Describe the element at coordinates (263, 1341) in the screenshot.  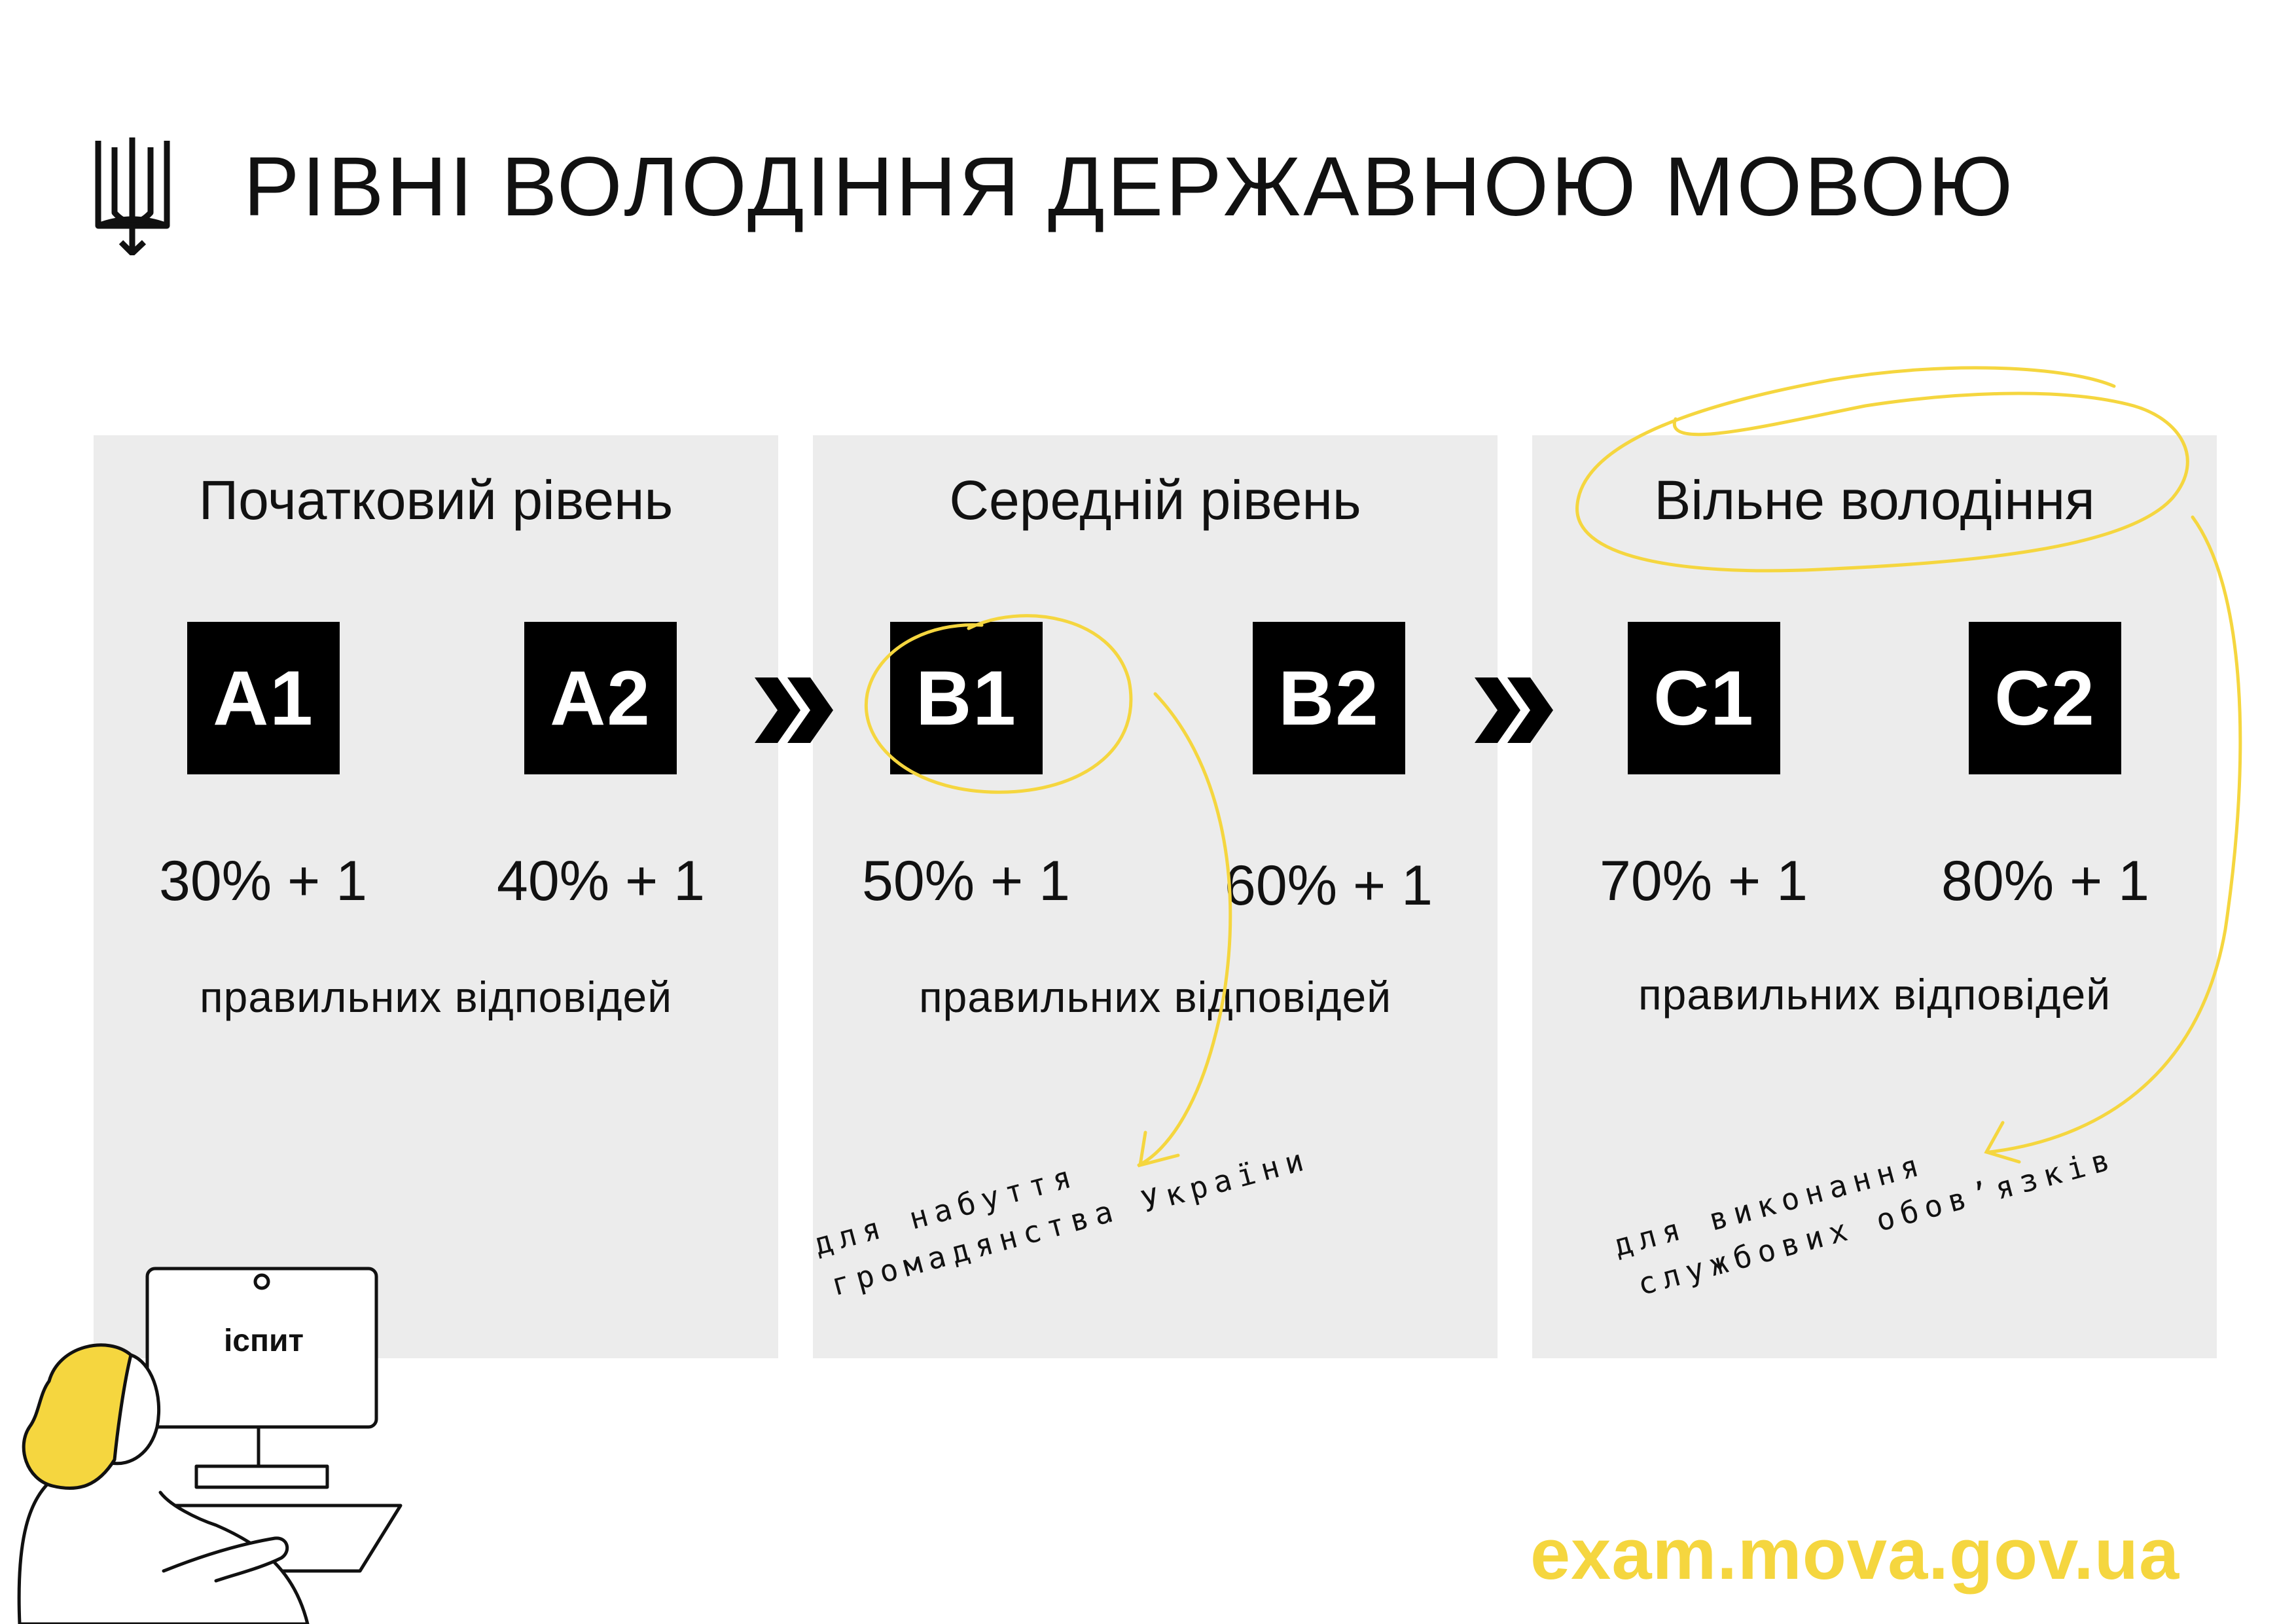
I see `screen-label: іспит` at that location.